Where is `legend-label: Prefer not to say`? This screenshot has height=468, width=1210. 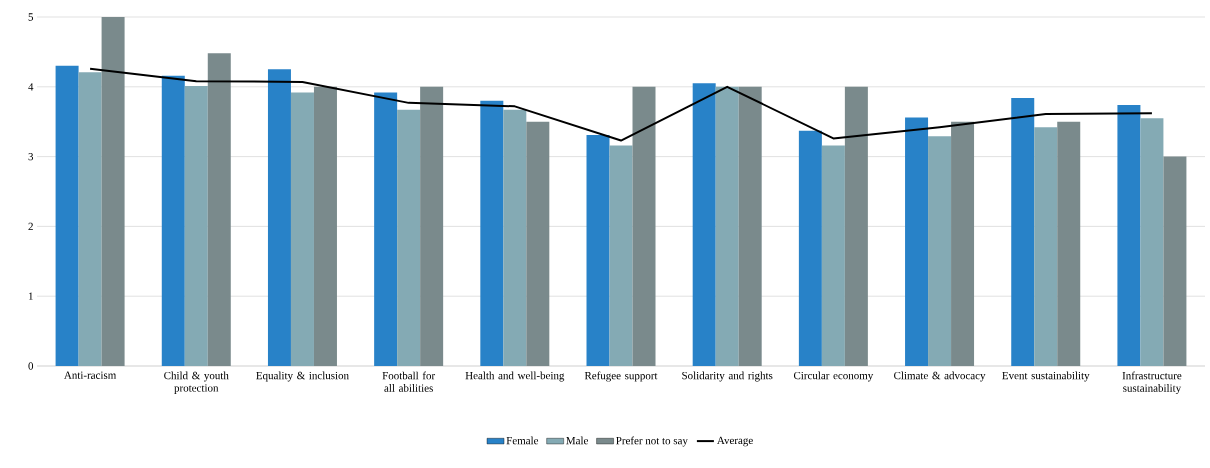
legend-label: Prefer not to say is located at coordinates (652, 441).